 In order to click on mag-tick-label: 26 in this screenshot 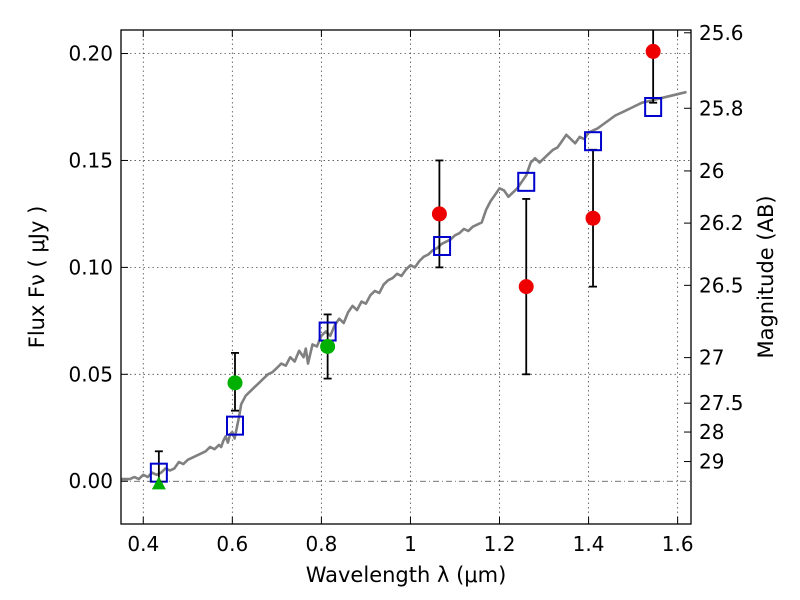, I will do `click(711, 171)`.